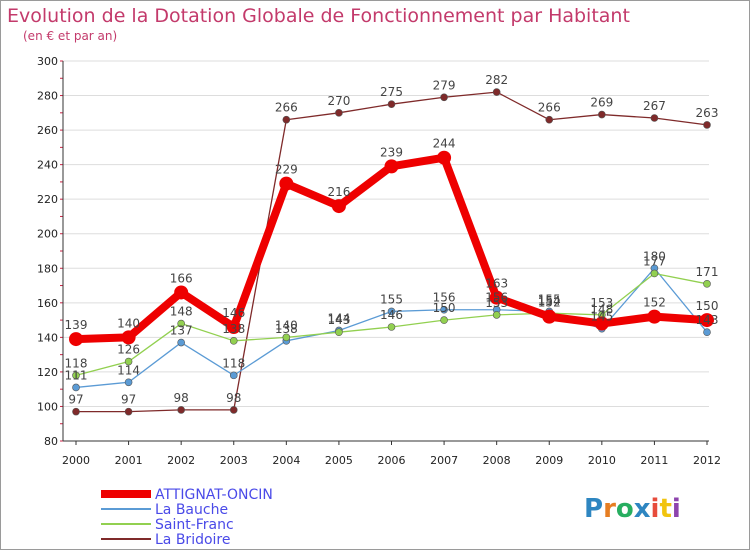 This screenshot has height=551, width=750. Describe the element at coordinates (642, 509) in the screenshot. I see `logo-letter: x` at that location.